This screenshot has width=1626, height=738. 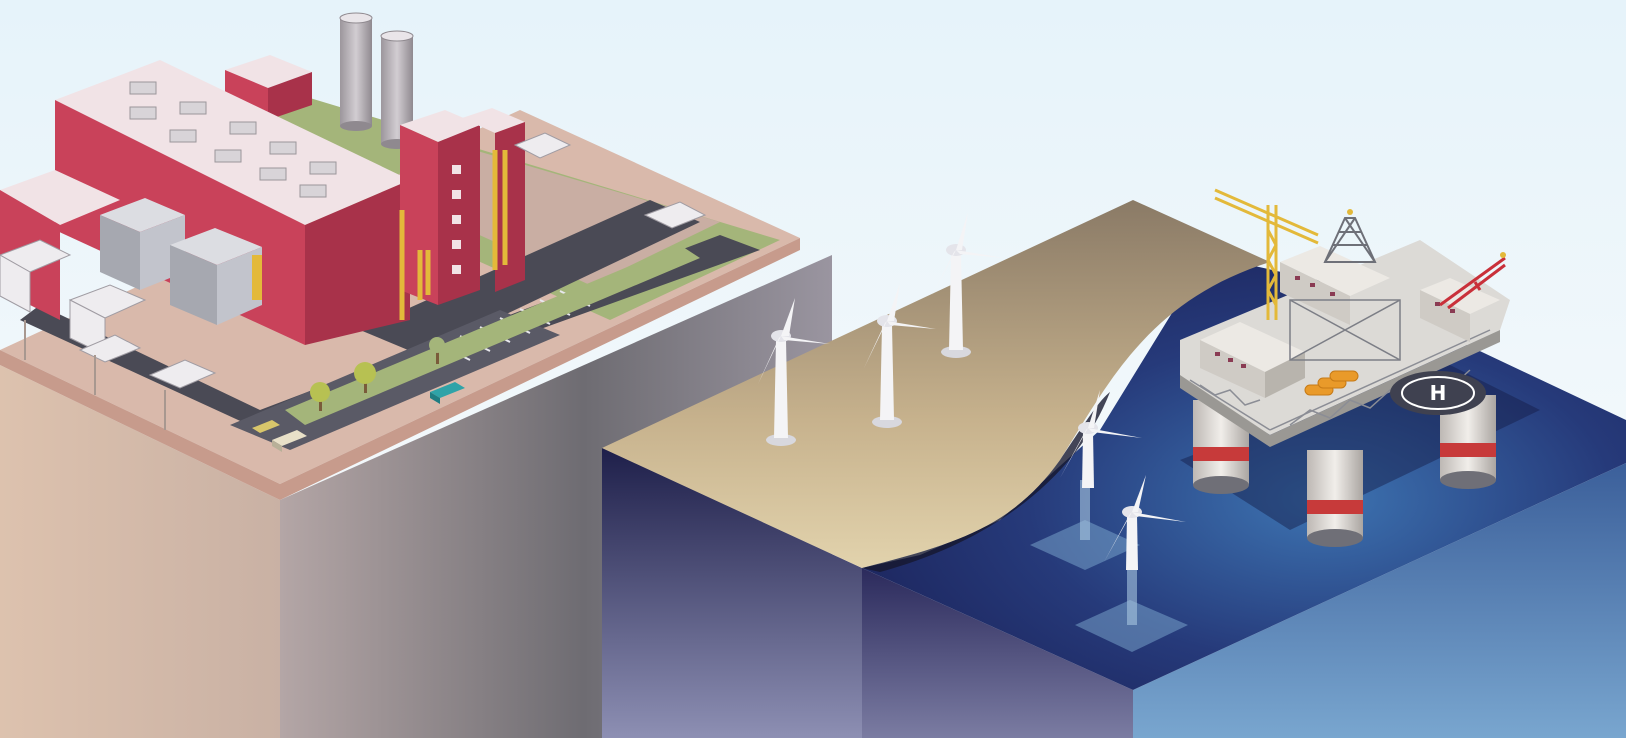 What do you see at coordinates (1350, 240) in the screenshot?
I see `derrick` at bounding box center [1350, 240].